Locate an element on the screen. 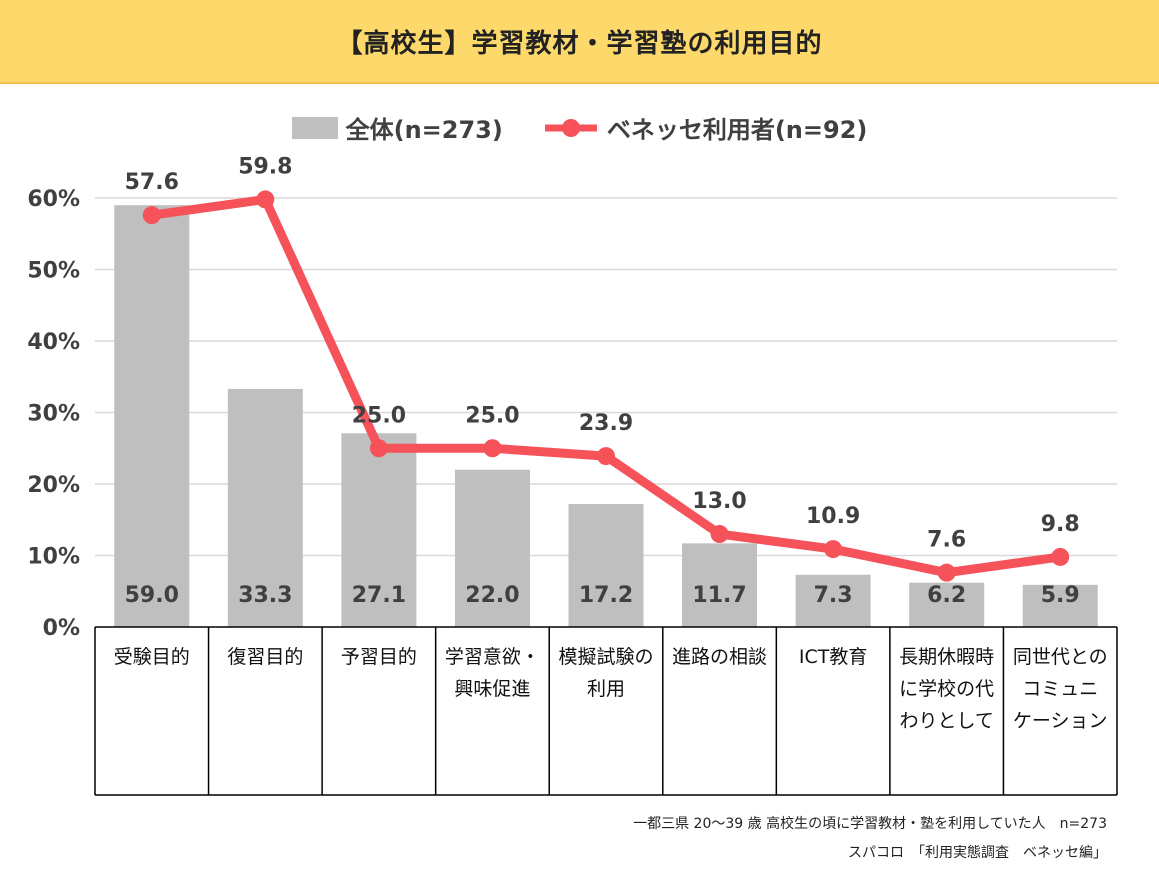 The width and height of the screenshot is (1159, 871). category-label: 受験目的 is located at coordinates (152, 657).